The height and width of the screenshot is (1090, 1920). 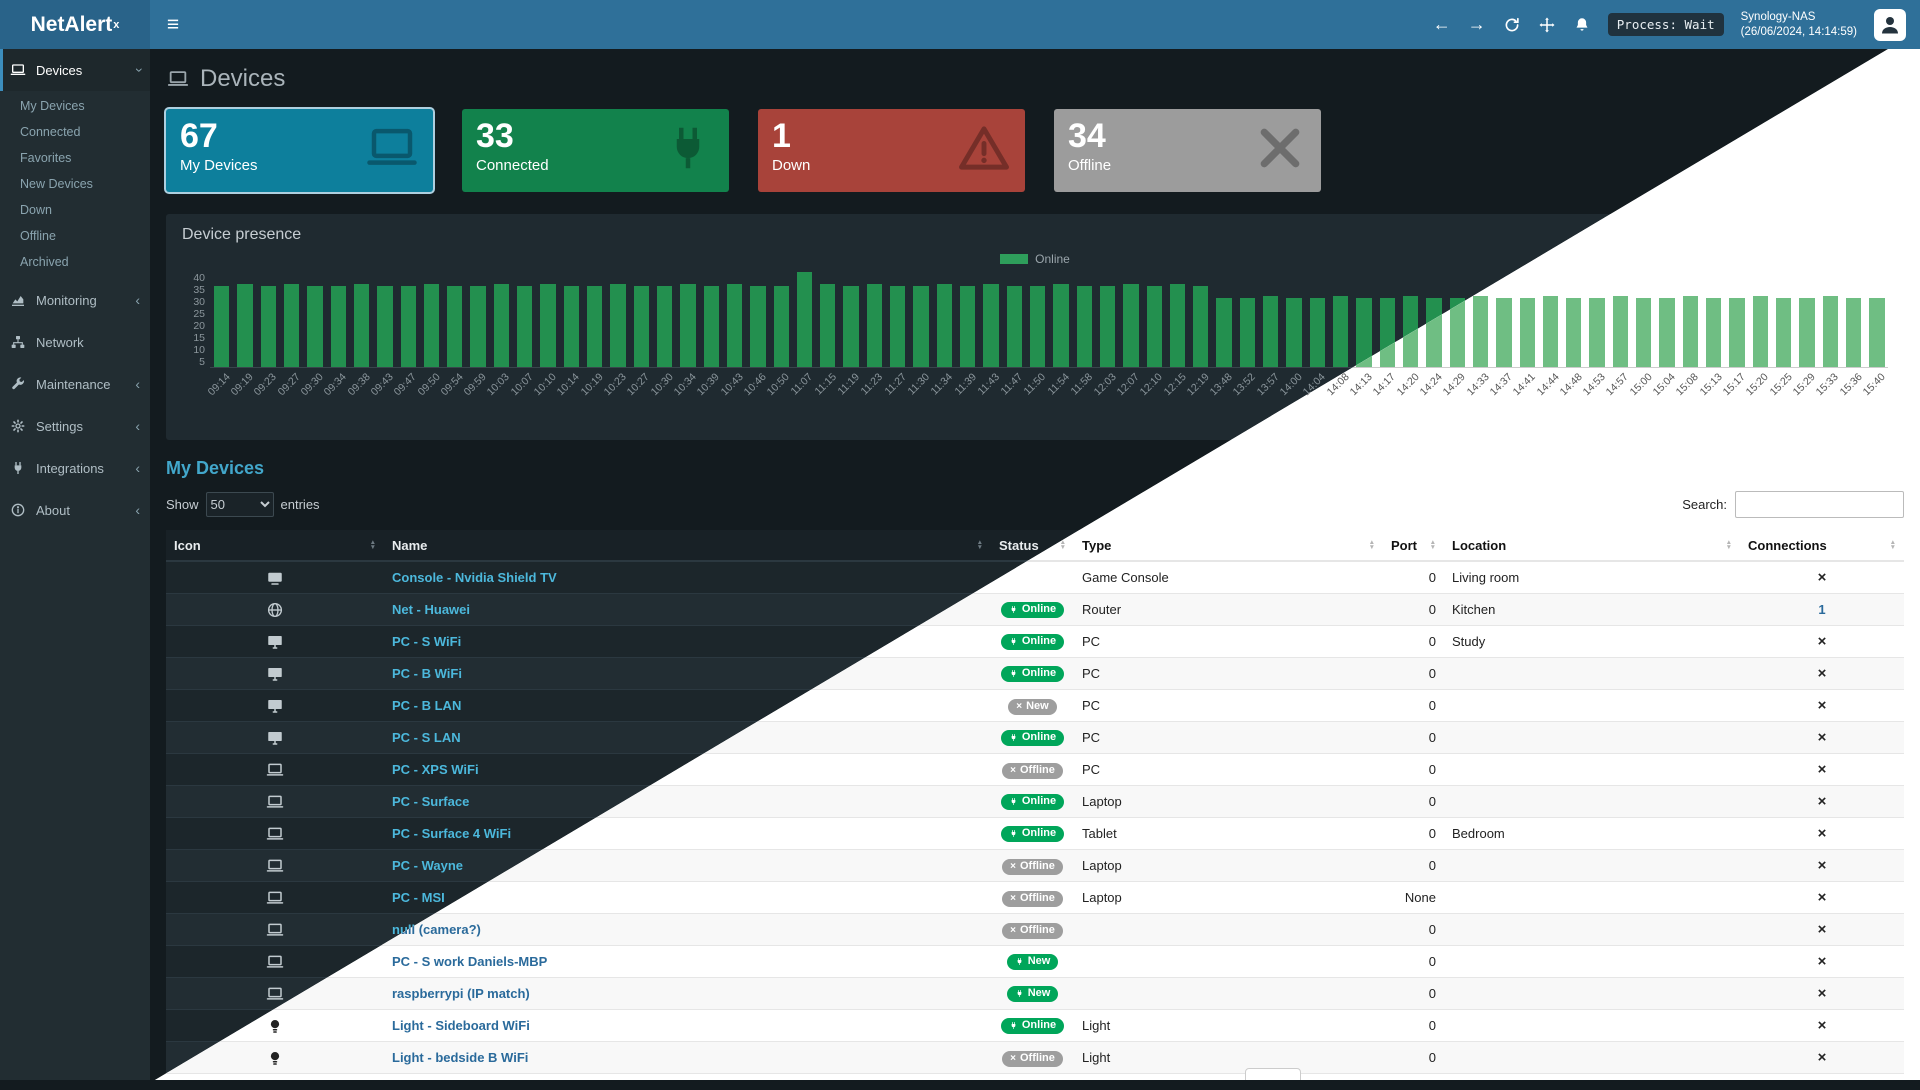 I want to click on device-name-link: PC - S LAN, so click(x=426, y=737).